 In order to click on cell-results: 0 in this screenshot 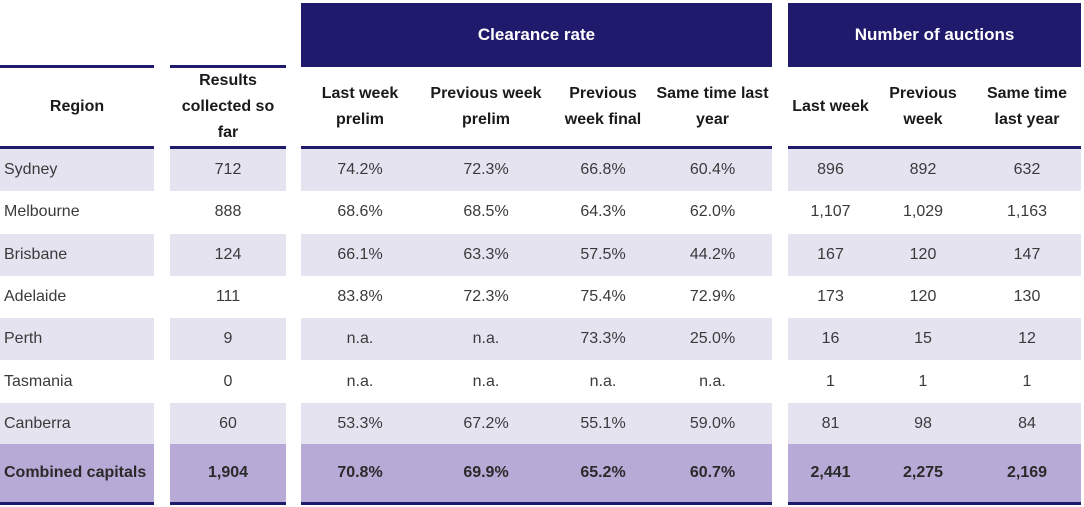, I will do `click(228, 381)`.